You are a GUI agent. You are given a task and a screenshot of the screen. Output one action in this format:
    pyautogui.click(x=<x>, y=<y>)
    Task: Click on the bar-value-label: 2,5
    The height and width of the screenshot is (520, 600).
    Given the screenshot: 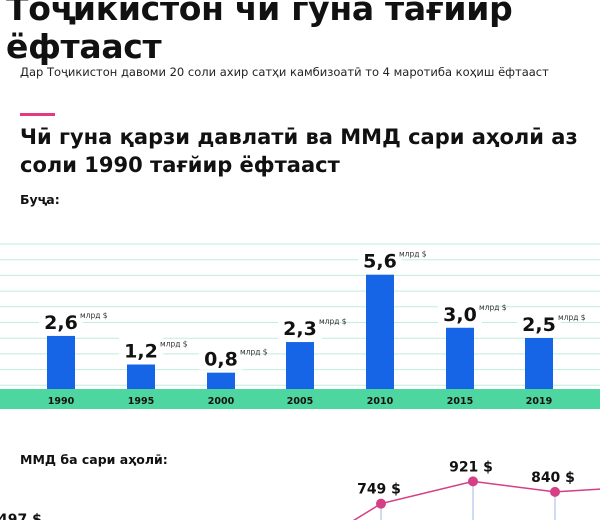 What is the action you would take?
    pyautogui.click(x=539, y=325)
    